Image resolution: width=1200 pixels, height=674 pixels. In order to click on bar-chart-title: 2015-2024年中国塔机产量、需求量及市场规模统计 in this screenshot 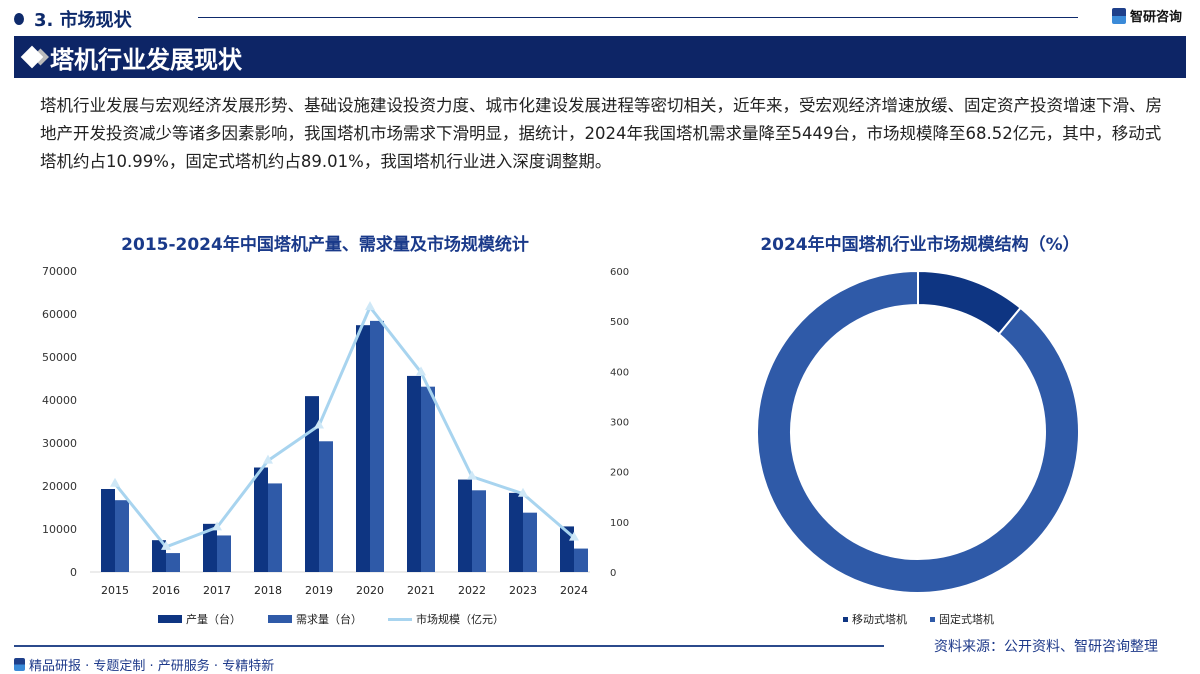, I will do `click(325, 245)`.